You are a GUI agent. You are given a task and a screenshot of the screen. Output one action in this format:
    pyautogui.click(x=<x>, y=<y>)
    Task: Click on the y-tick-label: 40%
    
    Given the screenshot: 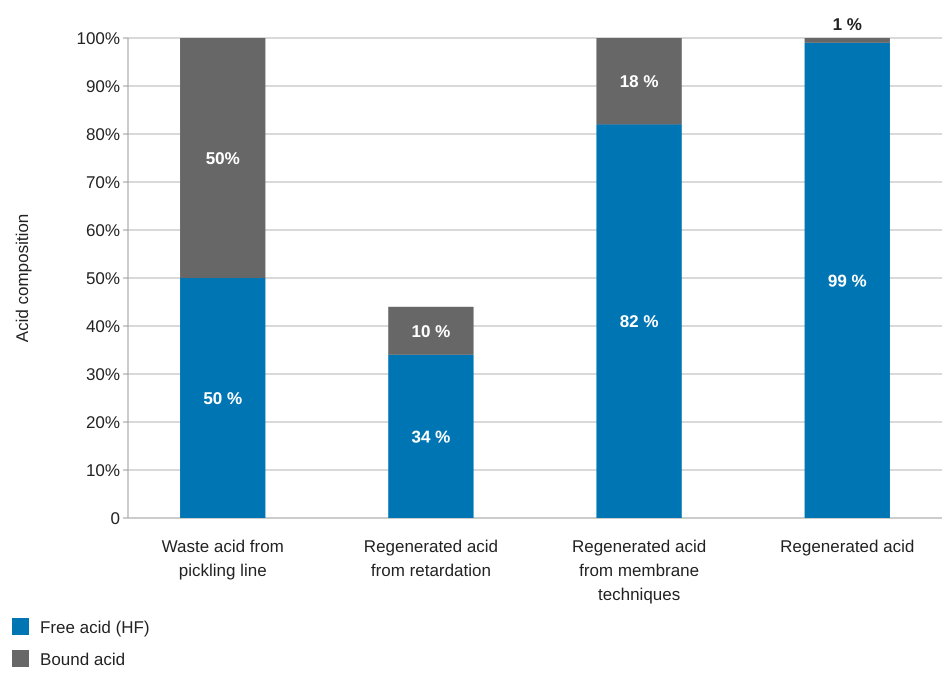 What is the action you would take?
    pyautogui.click(x=103, y=326)
    